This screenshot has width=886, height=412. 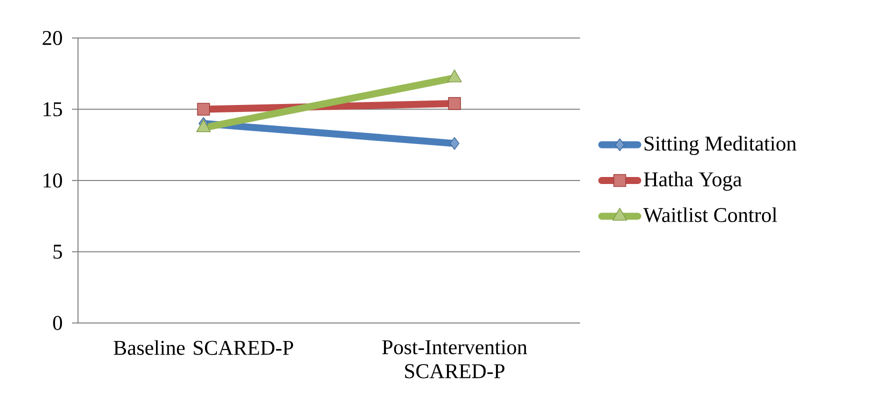 What do you see at coordinates (693, 181) in the screenshot?
I see `legend-label: Hatha Yoga` at bounding box center [693, 181].